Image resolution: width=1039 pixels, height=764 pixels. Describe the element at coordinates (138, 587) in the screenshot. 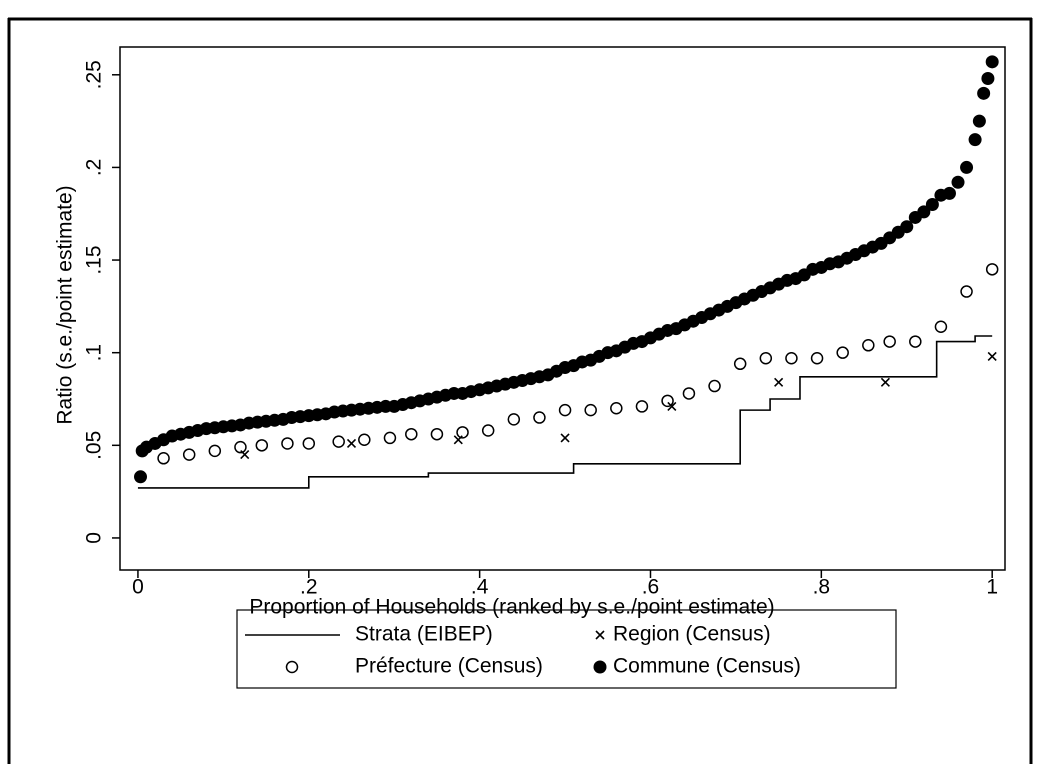

I see `x-tick-label: 0` at that location.